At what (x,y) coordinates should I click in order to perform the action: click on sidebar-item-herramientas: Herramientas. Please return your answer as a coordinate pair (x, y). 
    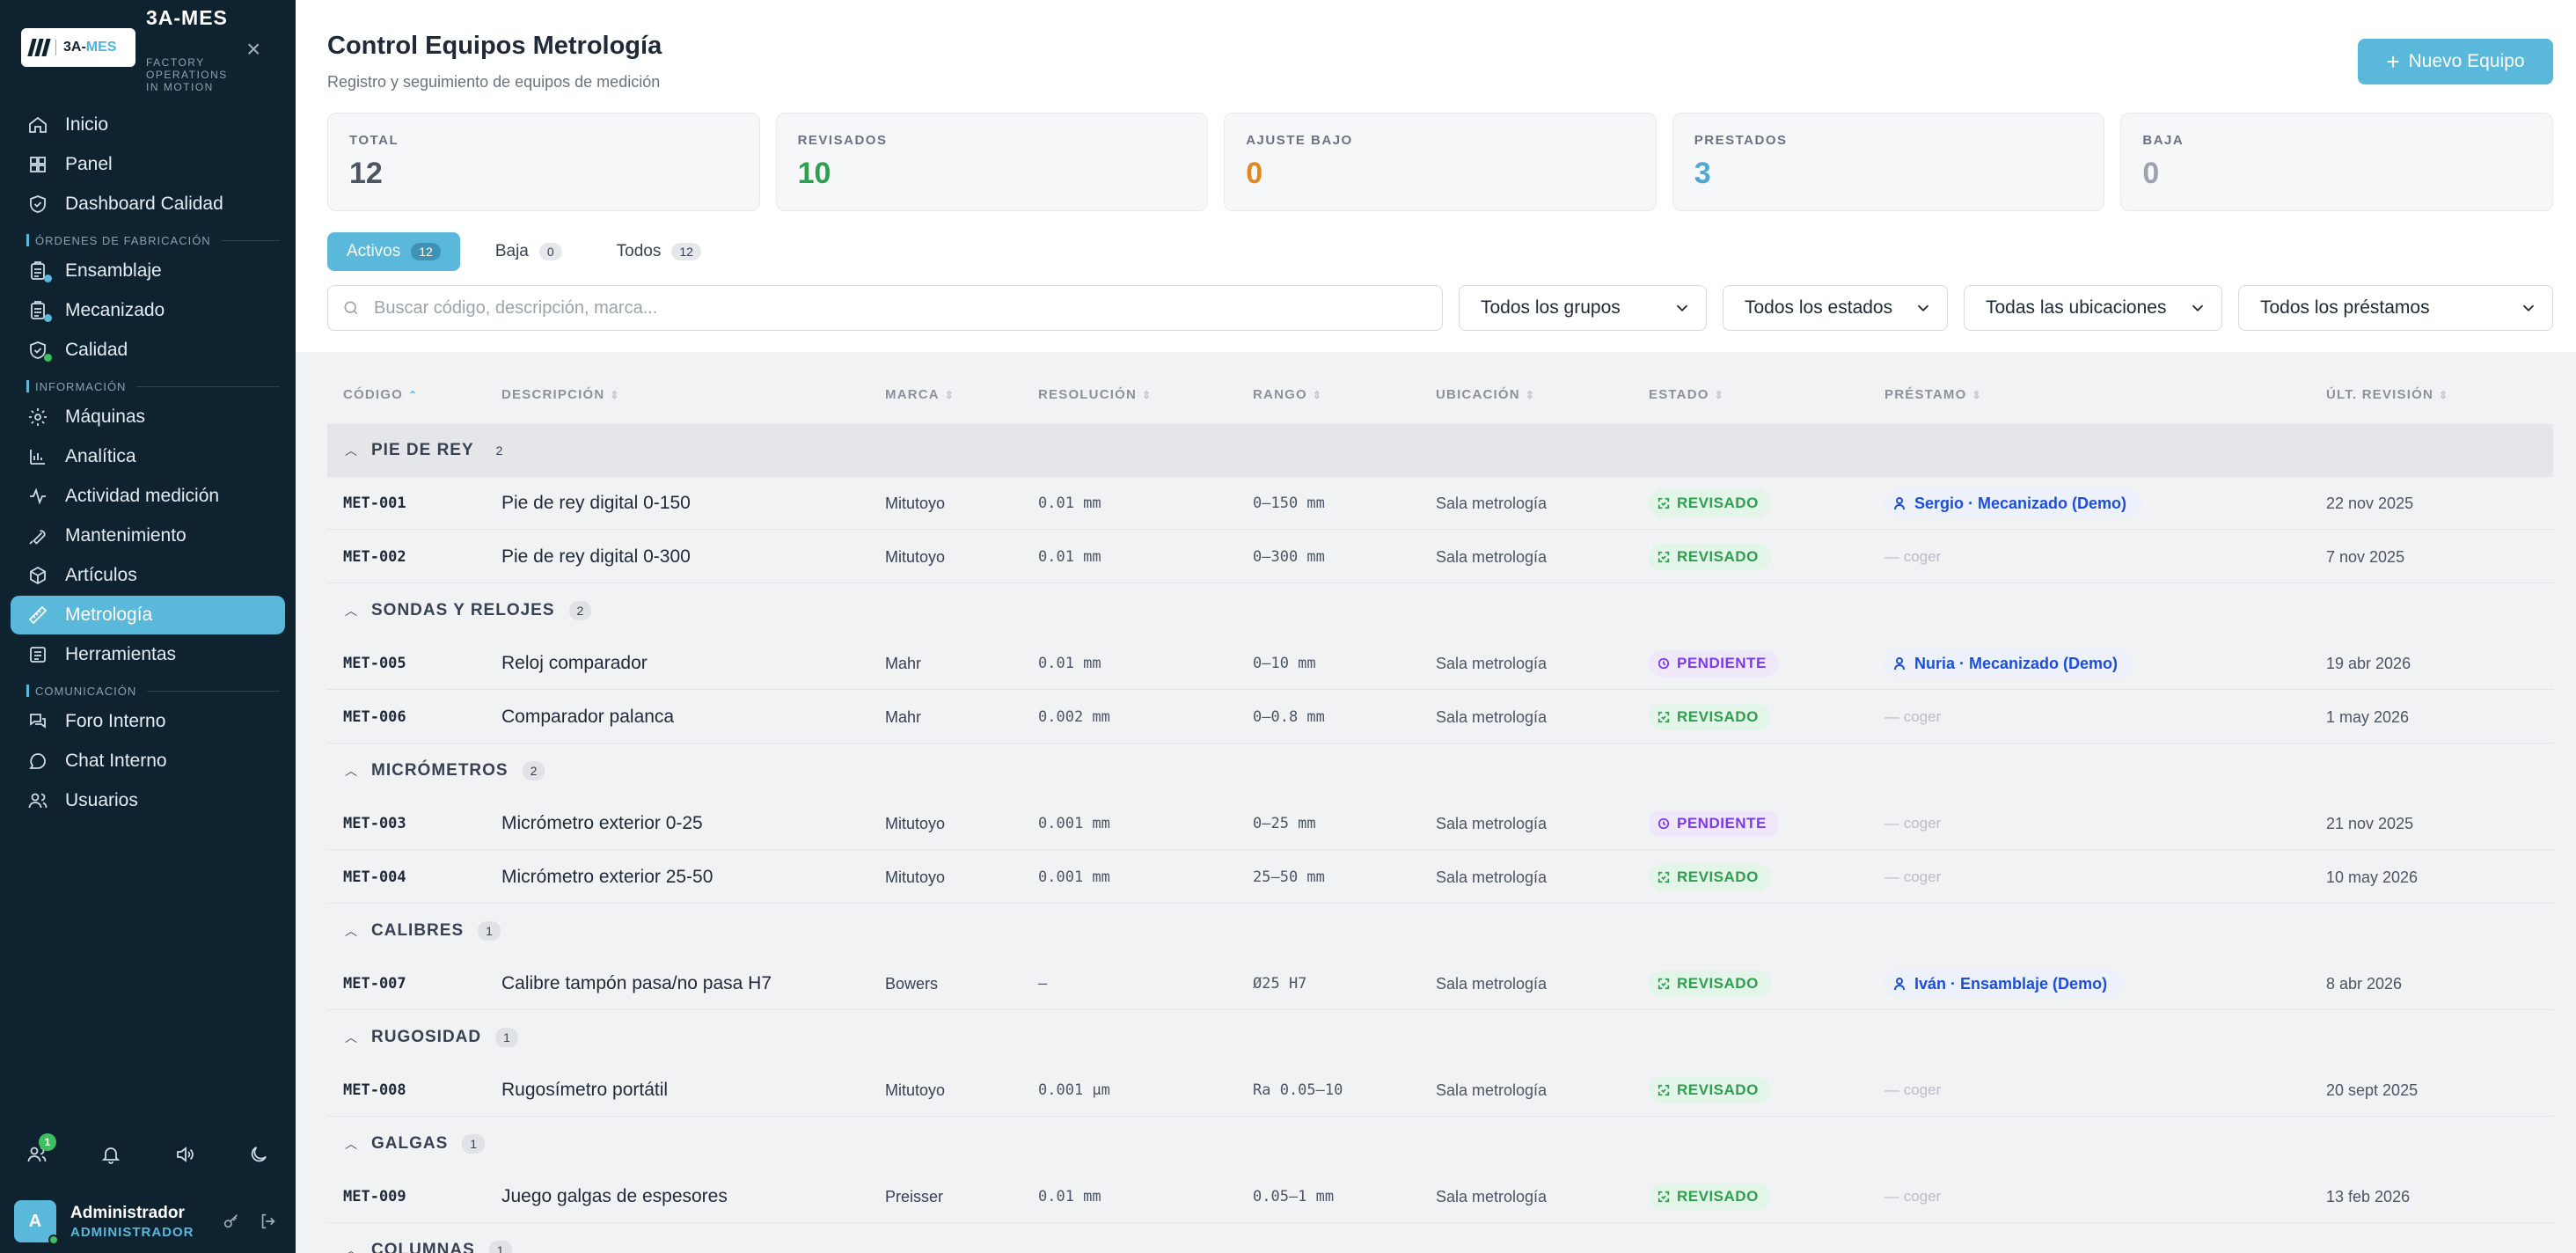
    Looking at the image, I should click on (148, 655).